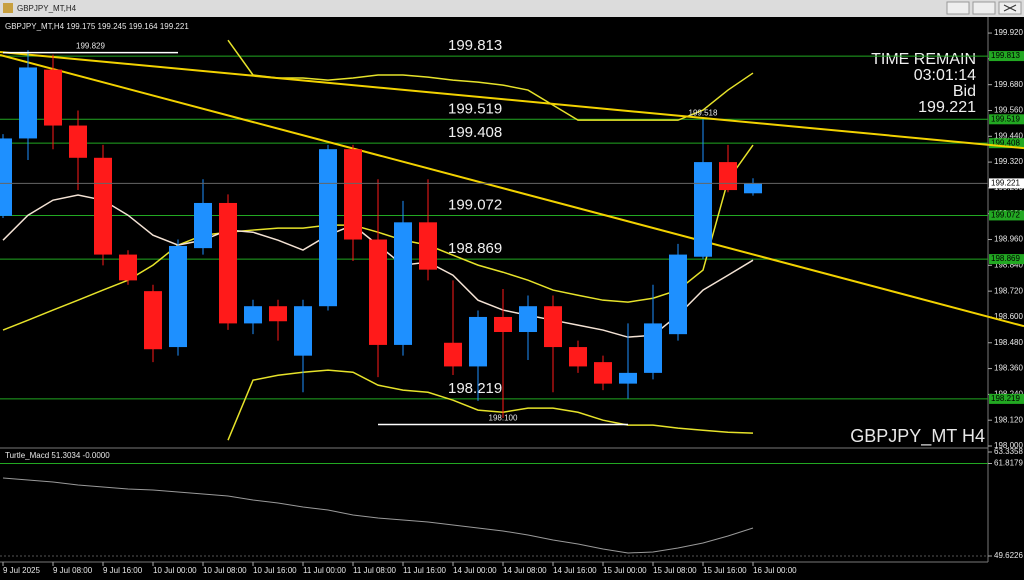  What do you see at coordinates (725, 570) in the screenshot?
I see `x-tick-label: 15 Jul 16:00` at bounding box center [725, 570].